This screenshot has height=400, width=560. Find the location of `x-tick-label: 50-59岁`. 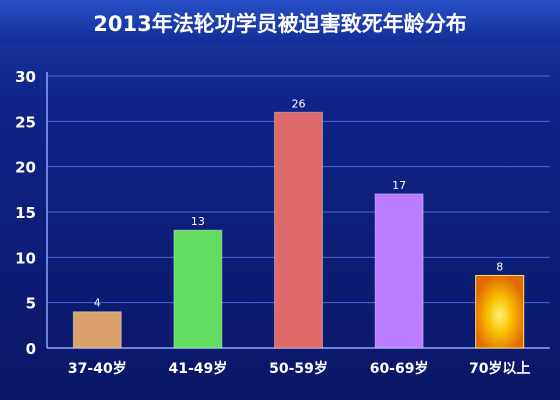

x-tick-label: 50-59岁 is located at coordinates (298, 368).